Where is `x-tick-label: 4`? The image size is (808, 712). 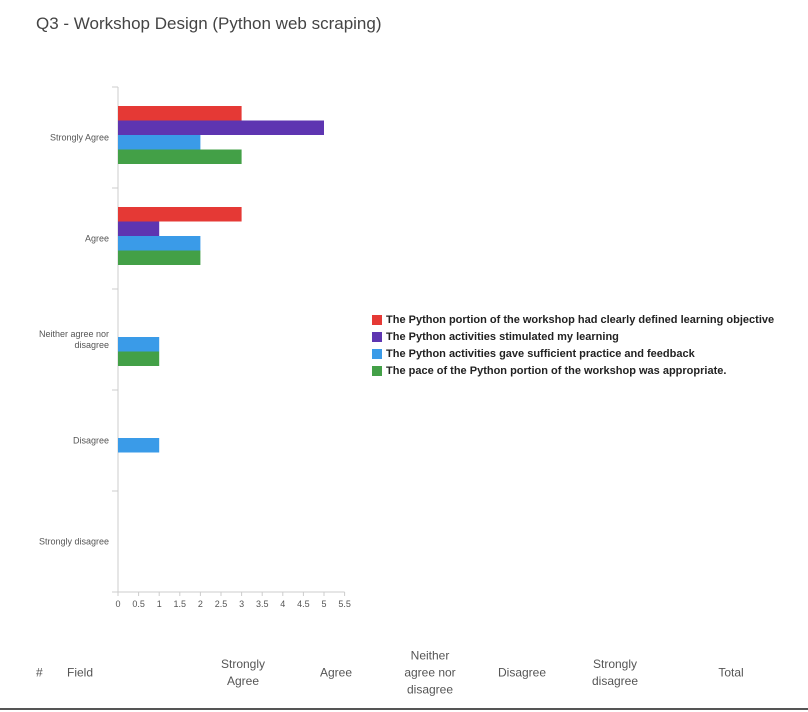 x-tick-label: 4 is located at coordinates (282, 604).